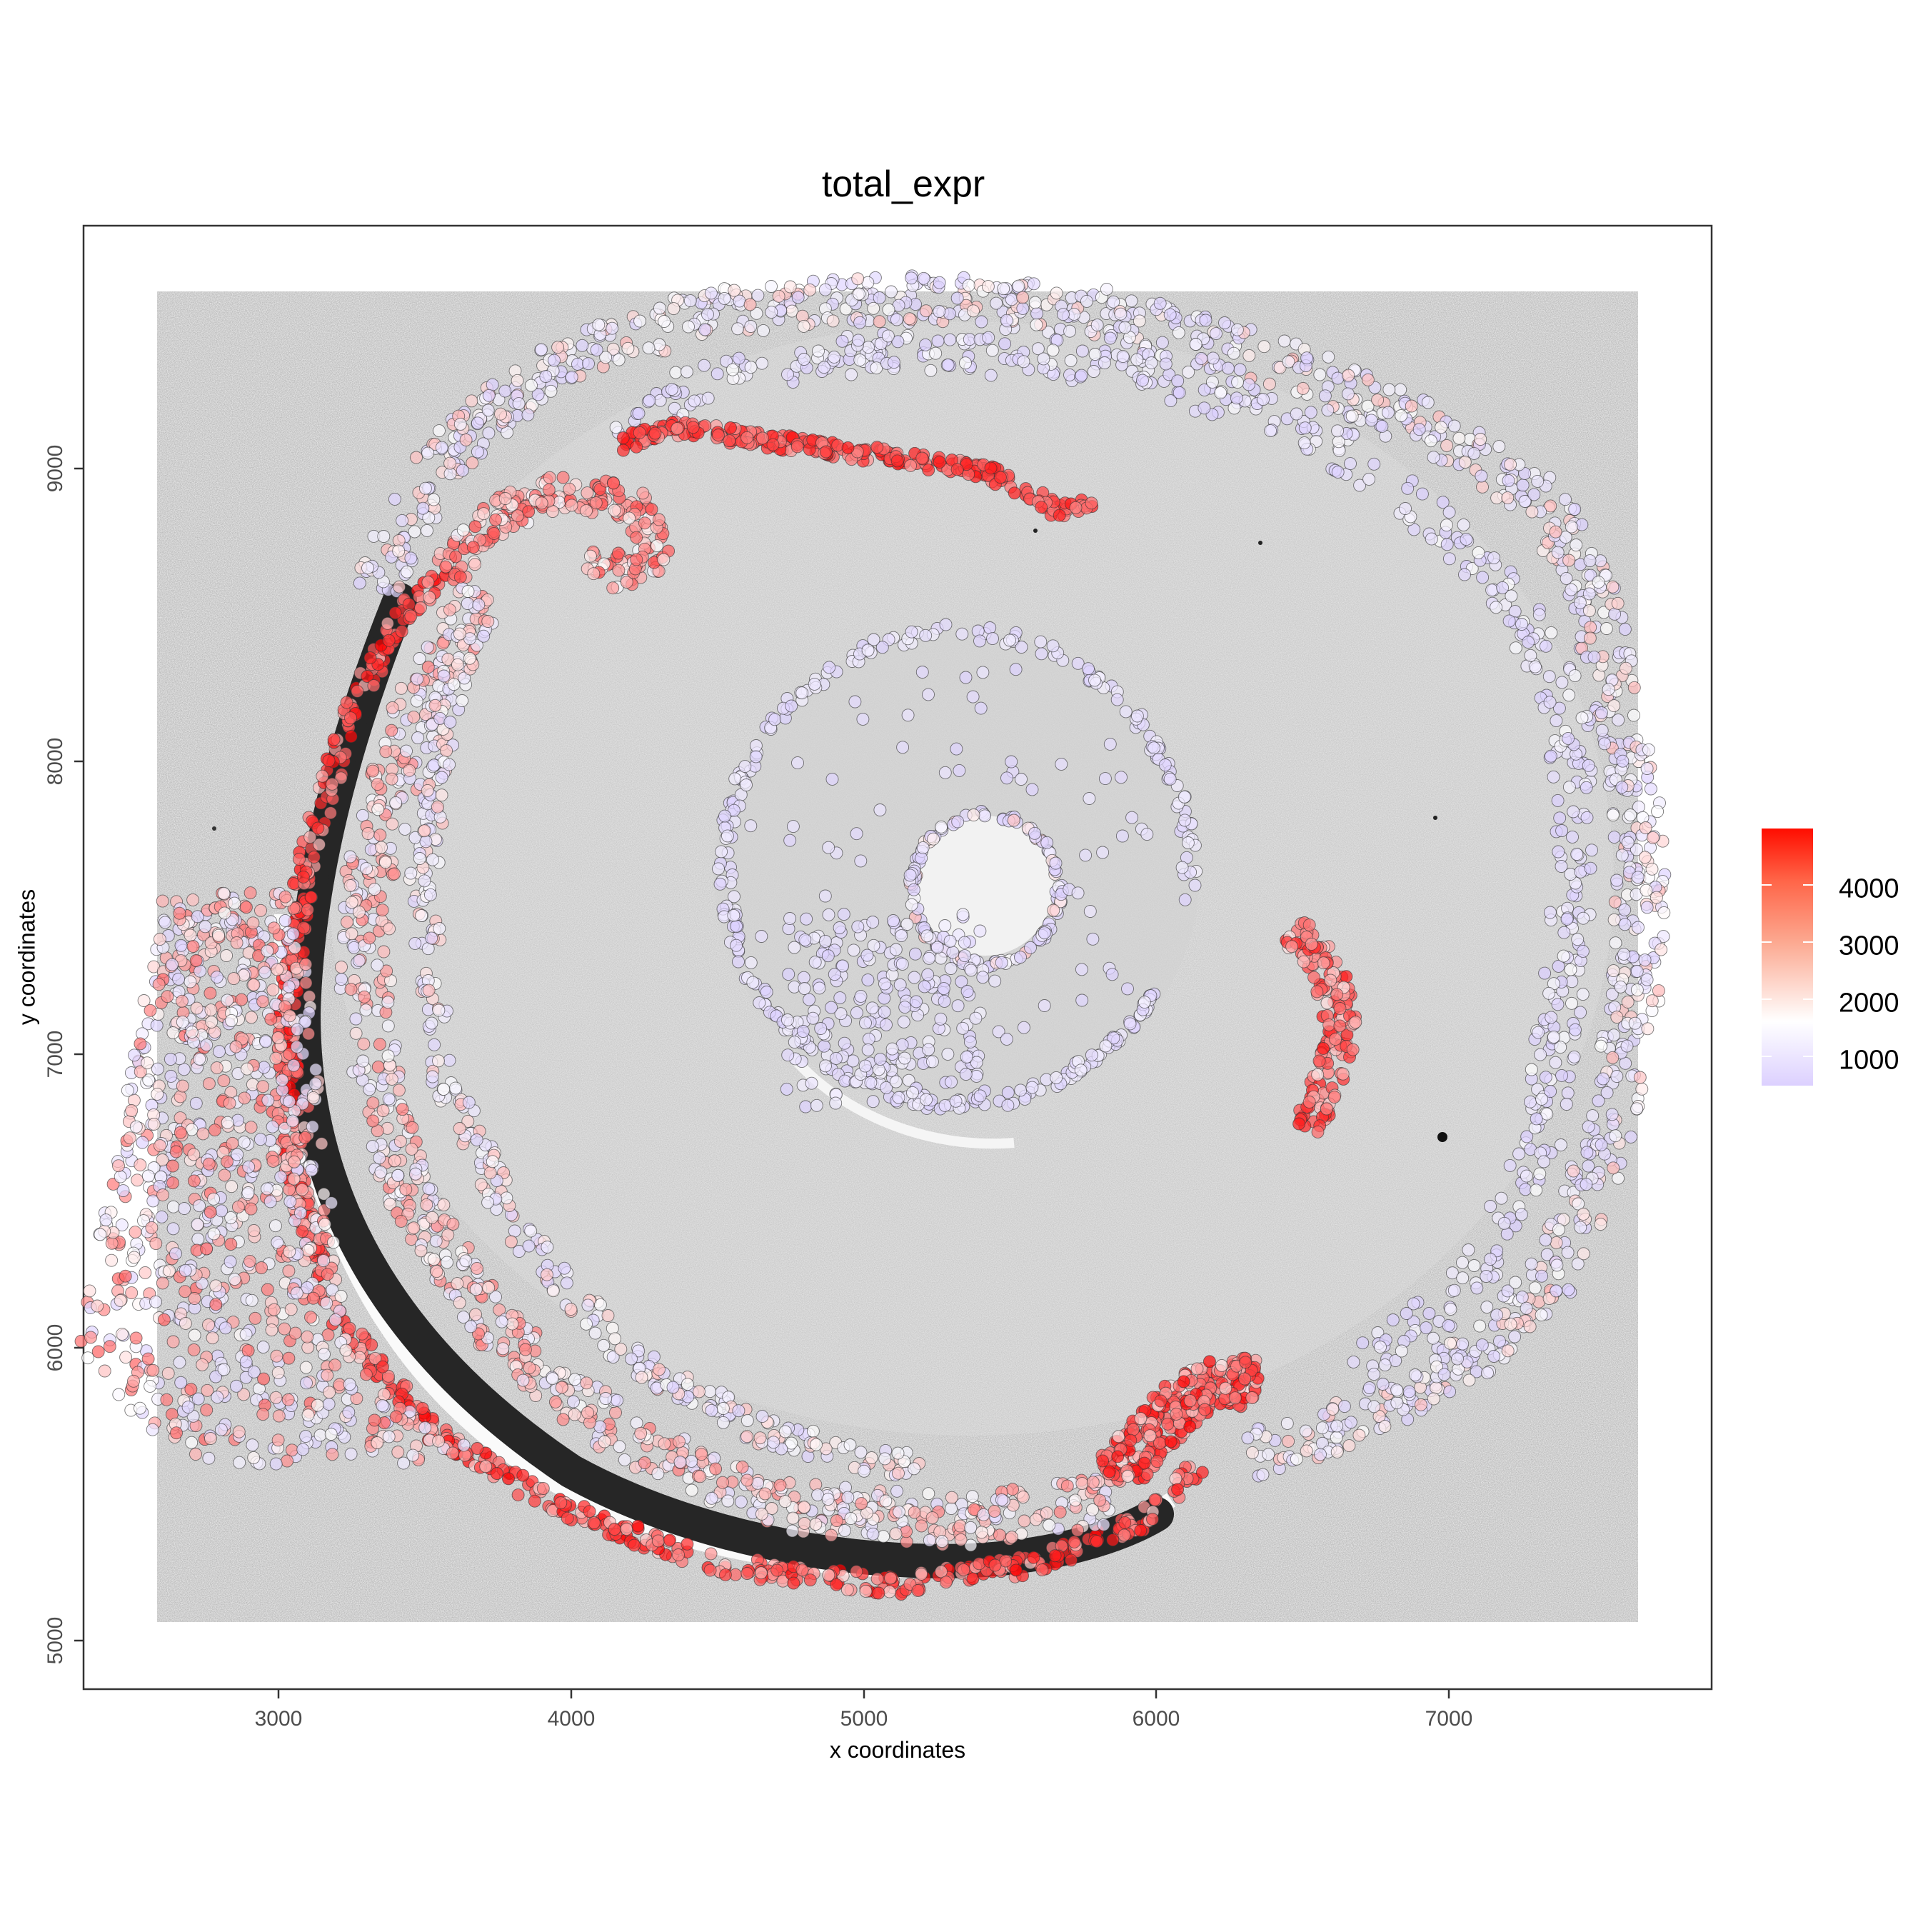 The image size is (1928, 1932). What do you see at coordinates (56, 1054) in the screenshot?
I see `y-tick-label: 7000` at bounding box center [56, 1054].